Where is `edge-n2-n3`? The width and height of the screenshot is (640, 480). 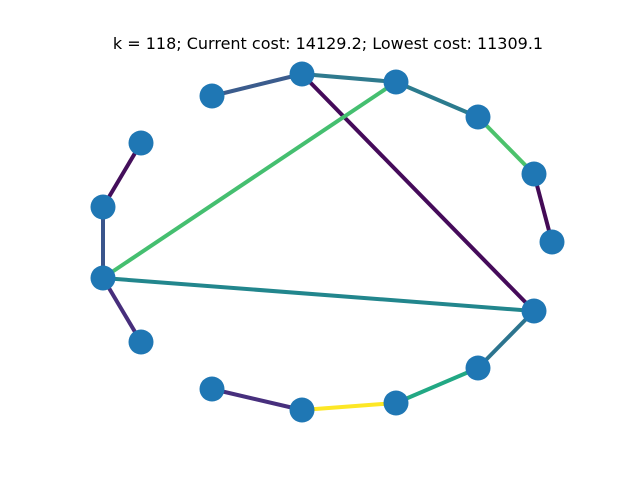
edge-n2-n3 is located at coordinates (437, 99).